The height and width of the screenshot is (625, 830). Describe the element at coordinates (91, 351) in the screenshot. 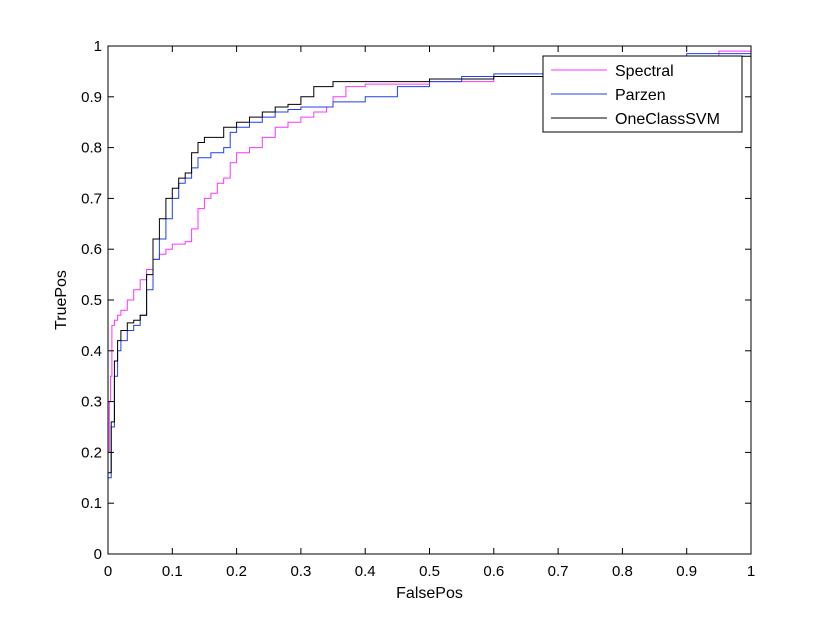

I see `y-tick-label: 0.4` at that location.